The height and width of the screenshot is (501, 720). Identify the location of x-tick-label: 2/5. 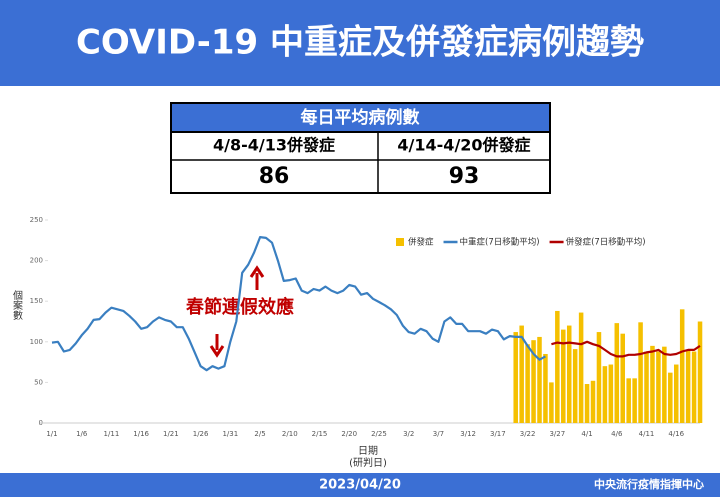
(259, 434).